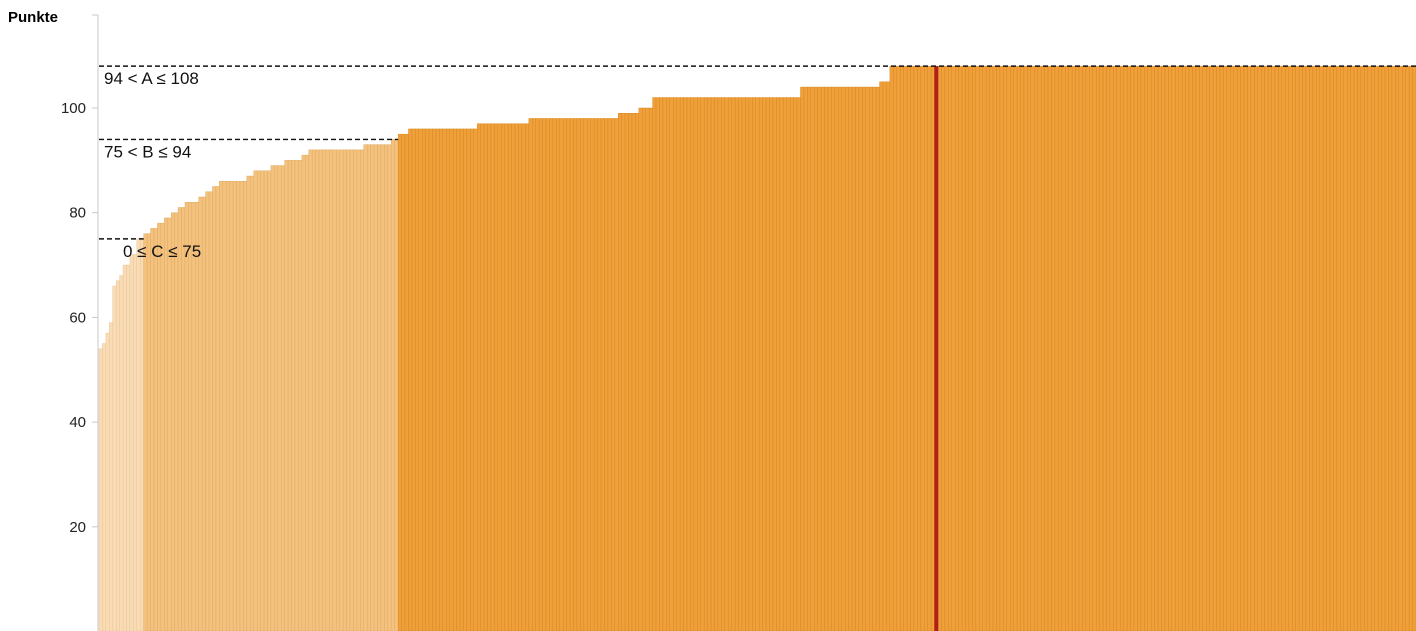  Describe the element at coordinates (77, 527) in the screenshot. I see `y-tick-label: 20` at that location.